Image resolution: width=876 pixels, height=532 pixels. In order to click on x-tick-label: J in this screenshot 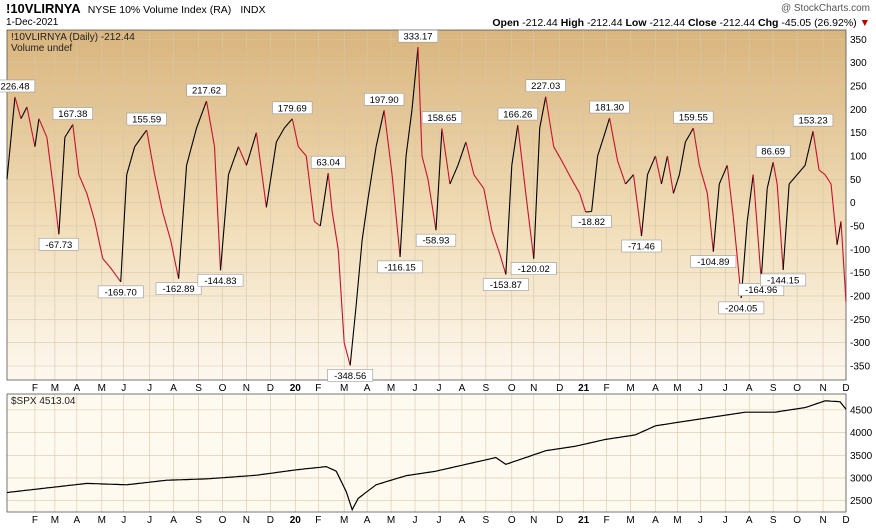, I will do `click(725, 520)`.